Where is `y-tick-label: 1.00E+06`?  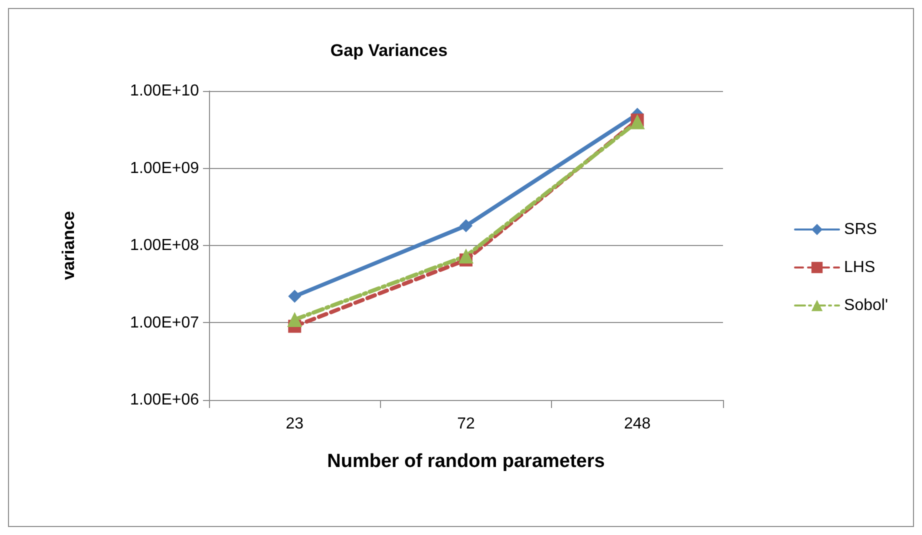
y-tick-label: 1.00E+06 is located at coordinates (165, 400).